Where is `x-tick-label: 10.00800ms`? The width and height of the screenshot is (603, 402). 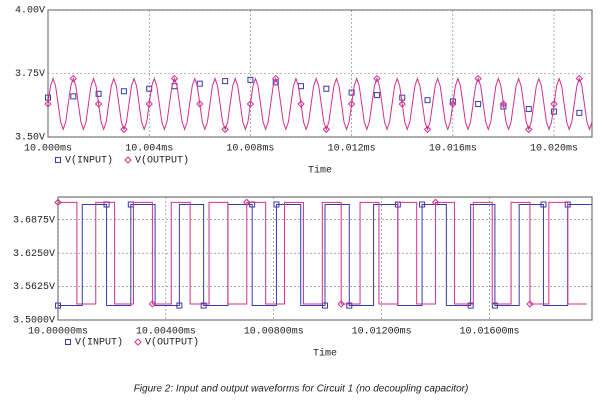 x-tick-label: 10.00800ms is located at coordinates (274, 332).